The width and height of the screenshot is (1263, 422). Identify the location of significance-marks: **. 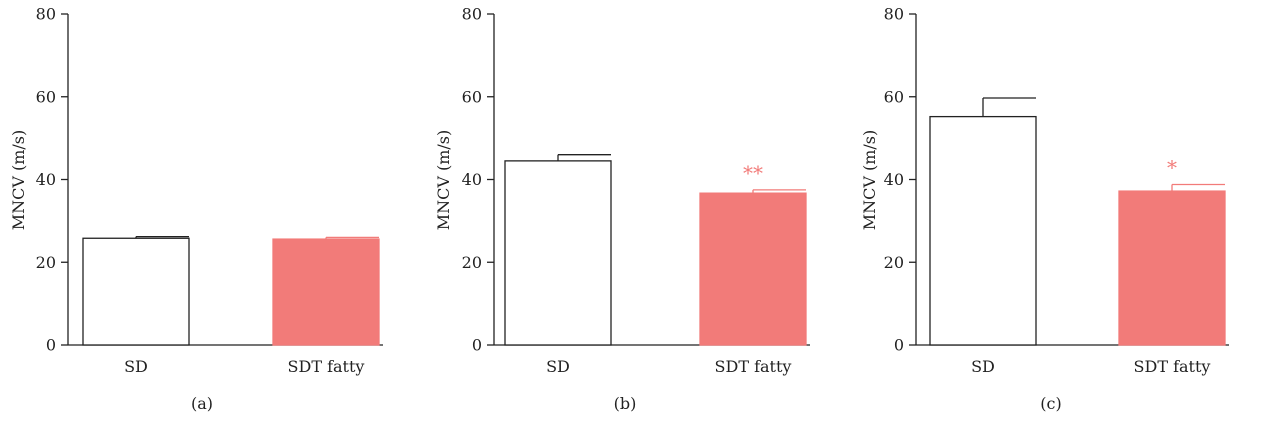
(753, 173).